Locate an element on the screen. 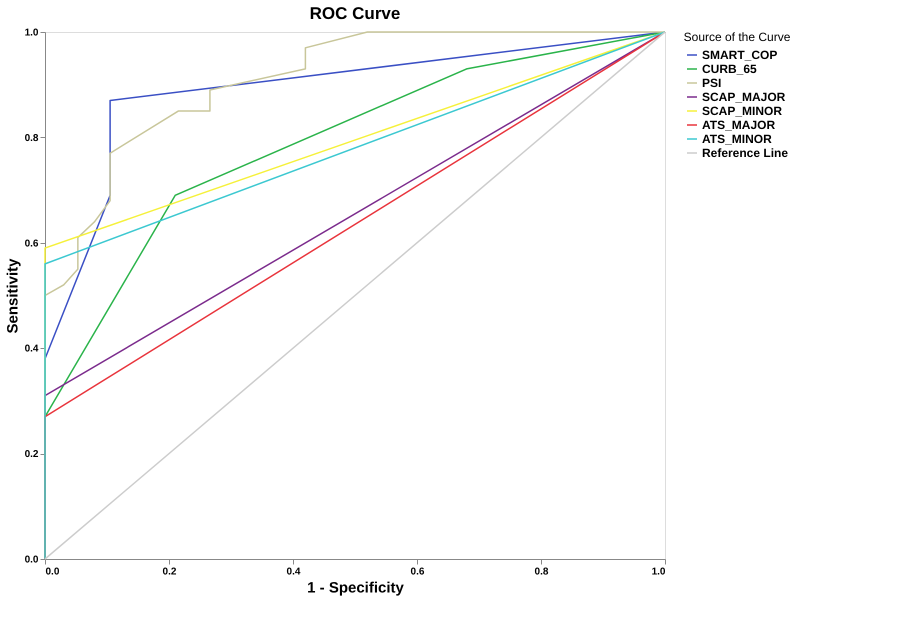  x-tick-label: 0.6 is located at coordinates (417, 572).